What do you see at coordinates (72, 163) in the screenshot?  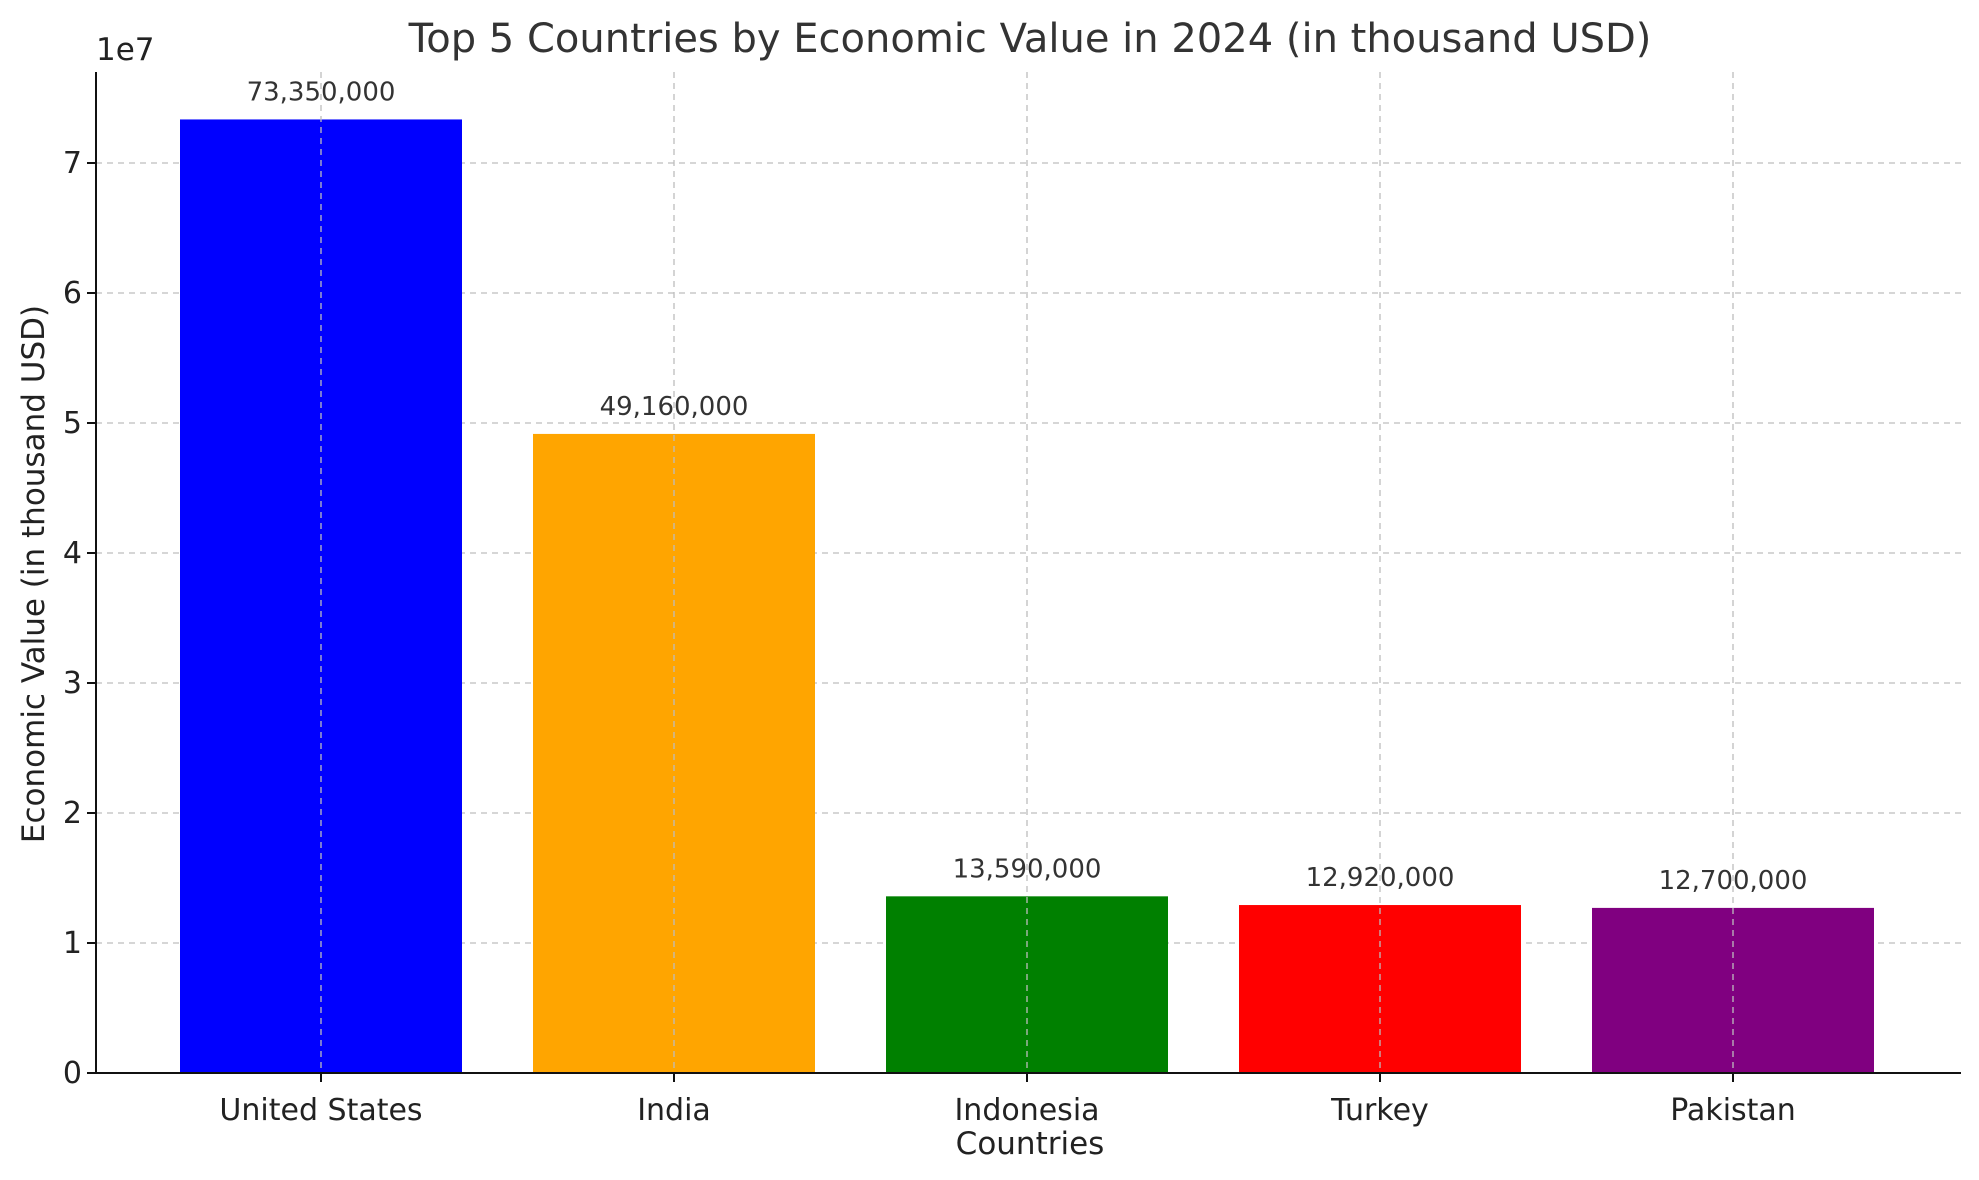 I see `y-tick-label: 7` at bounding box center [72, 163].